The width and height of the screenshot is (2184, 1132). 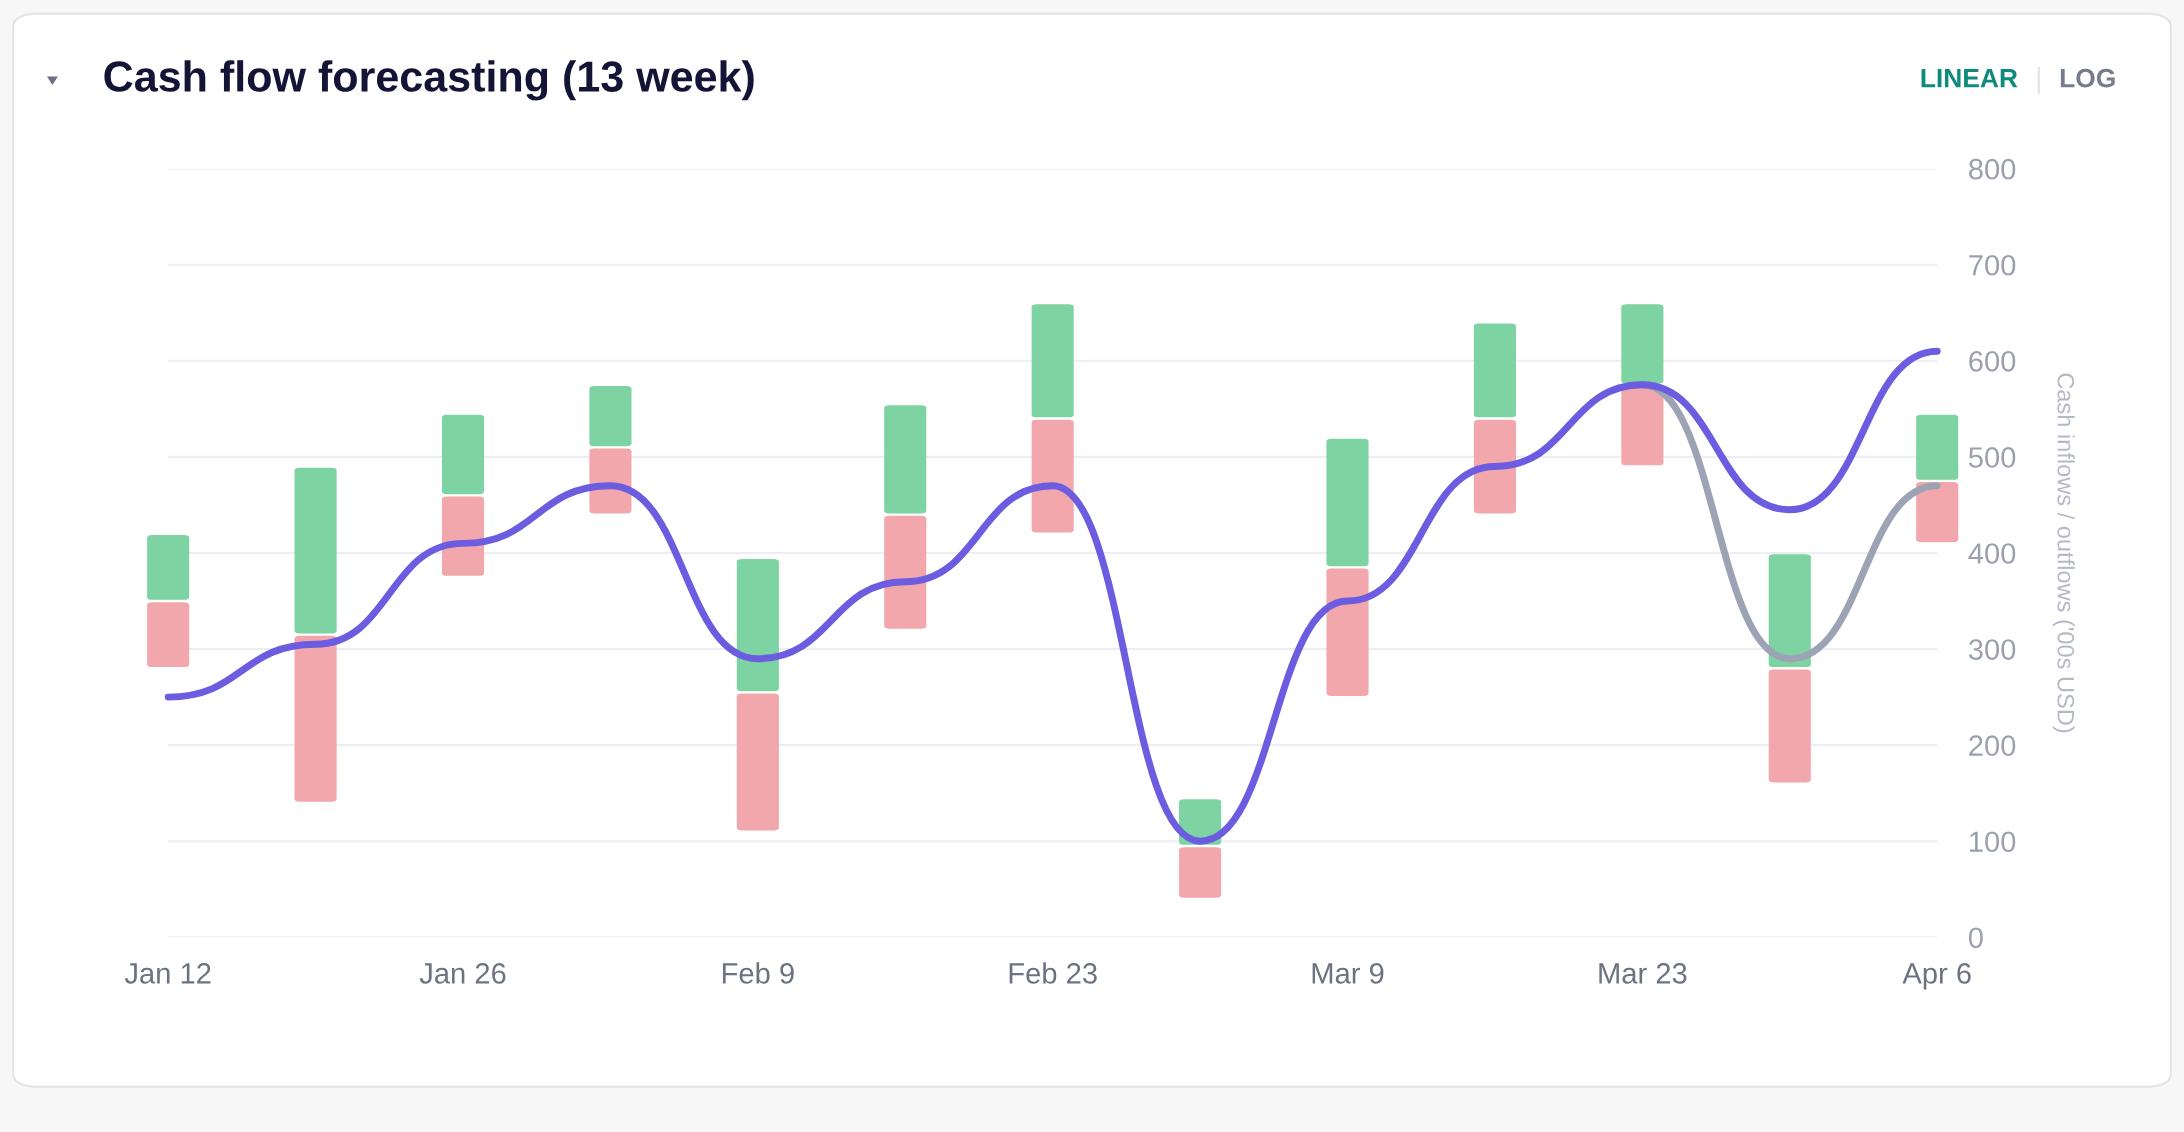 What do you see at coordinates (2063, 553) in the screenshot?
I see `y-axis-title: Cash inflows / outflows ('00s USD)` at bounding box center [2063, 553].